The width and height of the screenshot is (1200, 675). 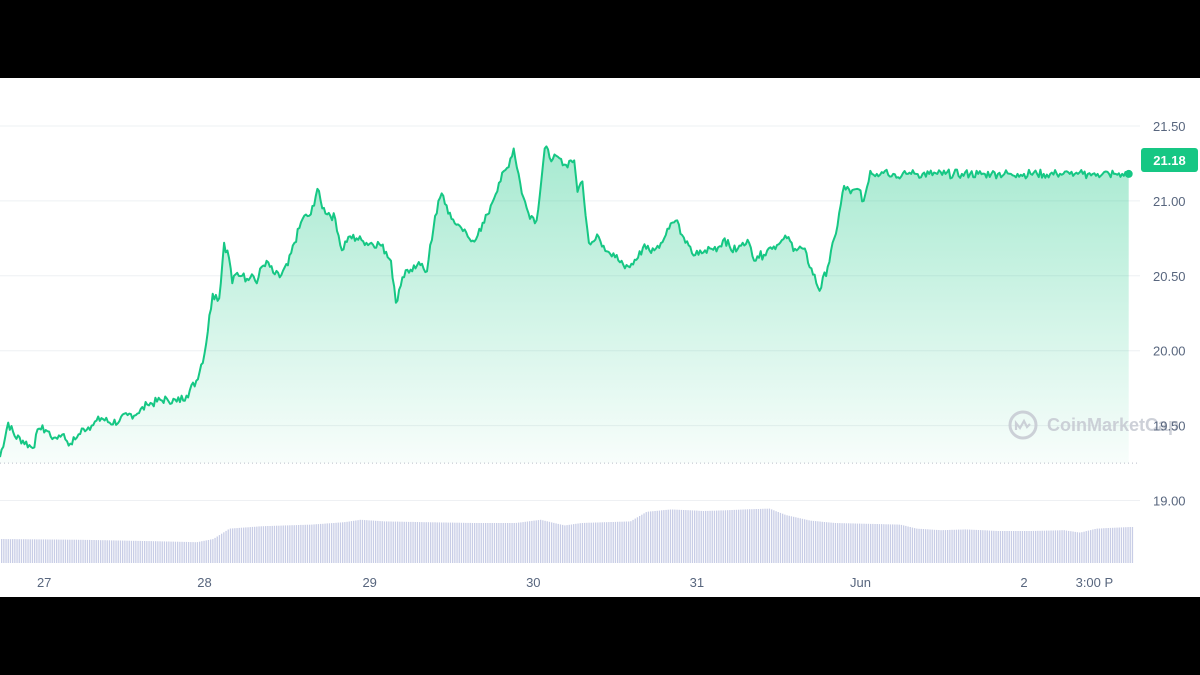 What do you see at coordinates (1169, 160) in the screenshot?
I see `current-price-badge: 21.18` at bounding box center [1169, 160].